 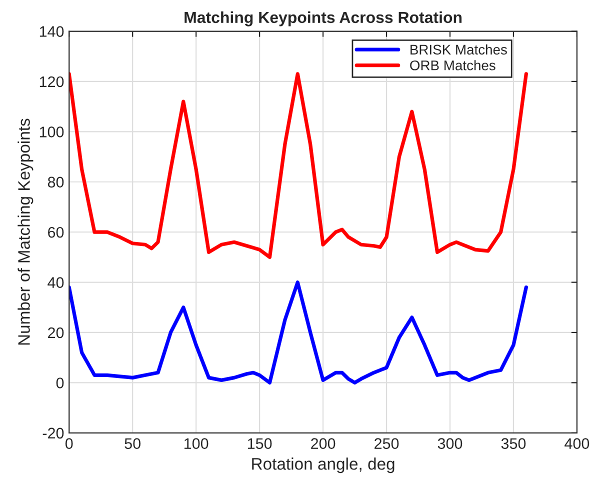 I want to click on y-tick-label: 80, so click(x=56, y=182).